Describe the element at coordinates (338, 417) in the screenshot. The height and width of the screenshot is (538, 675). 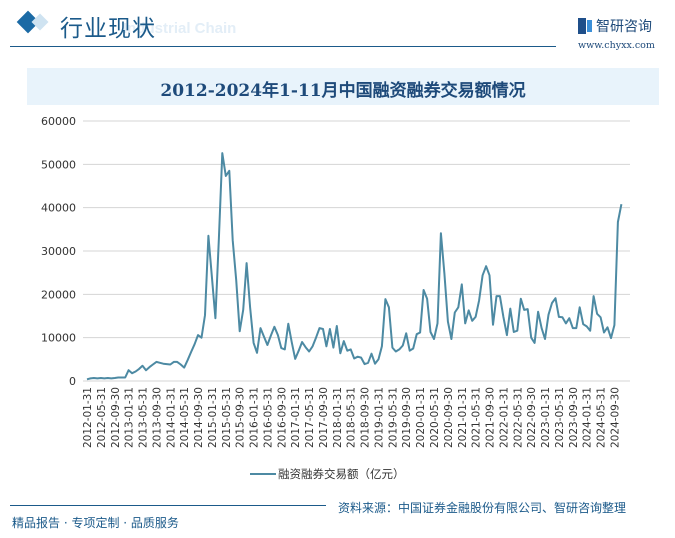
I see `x-tick-label: 2018-01-31` at that location.